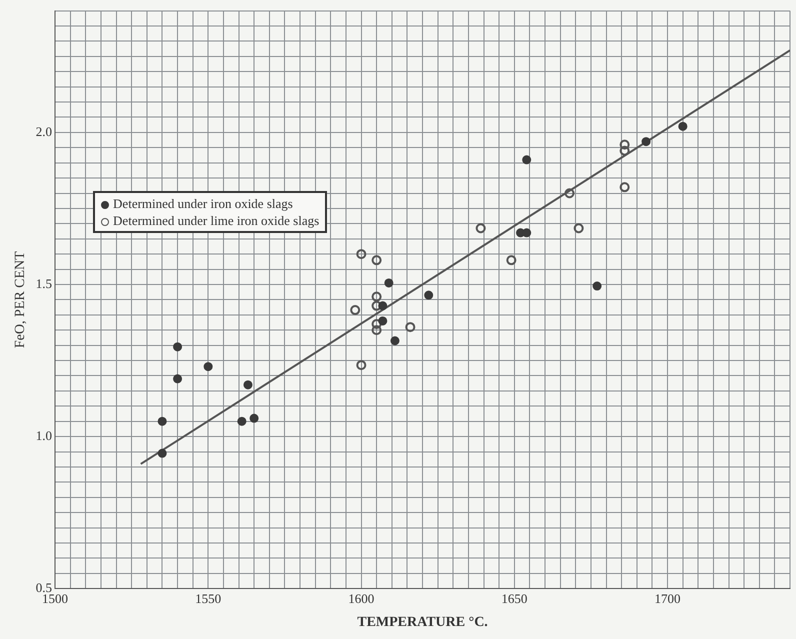  Describe the element at coordinates (216, 220) in the screenshot. I see `legend-label: Determined under lime iron oxide slags` at that location.